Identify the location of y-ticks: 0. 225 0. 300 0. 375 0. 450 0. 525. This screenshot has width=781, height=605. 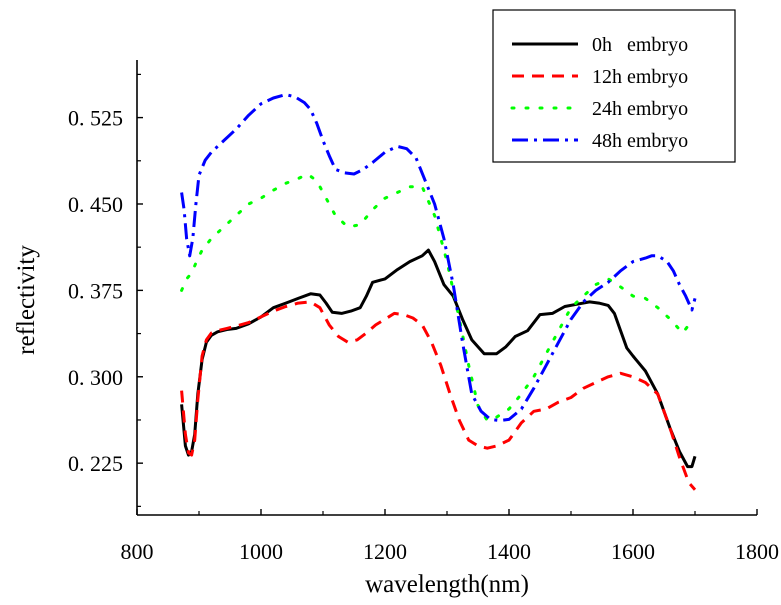
(105, 290).